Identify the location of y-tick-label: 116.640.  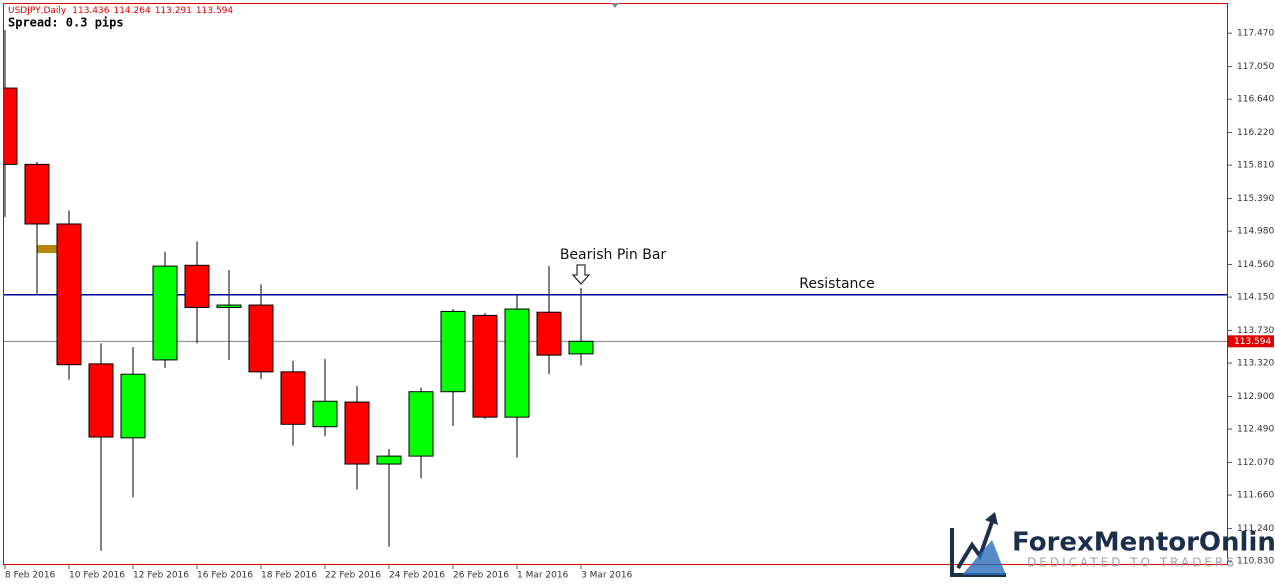
(1255, 100).